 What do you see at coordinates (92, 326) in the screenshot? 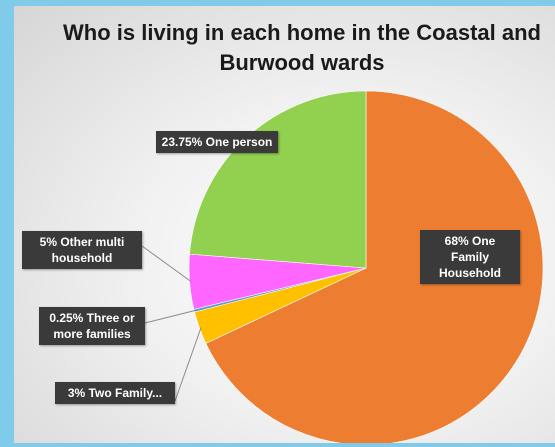
I see `label-three-or-more: 0.25% Three or more families` at bounding box center [92, 326].